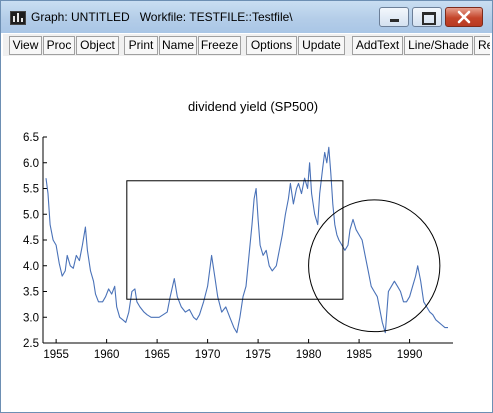  I want to click on y-tick-label: 4.5, so click(31, 241).